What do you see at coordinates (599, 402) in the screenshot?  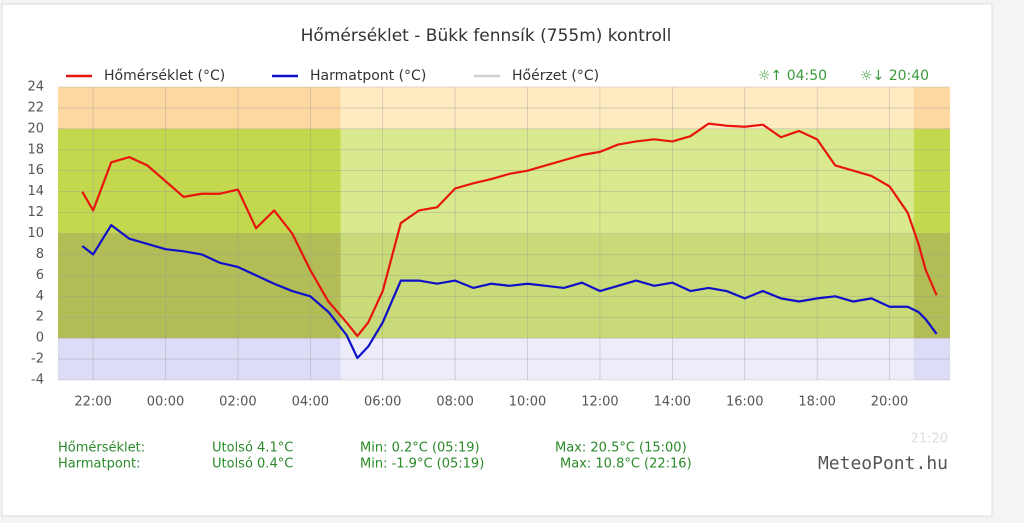 I see `x-tick-label: 12:00` at bounding box center [599, 402].